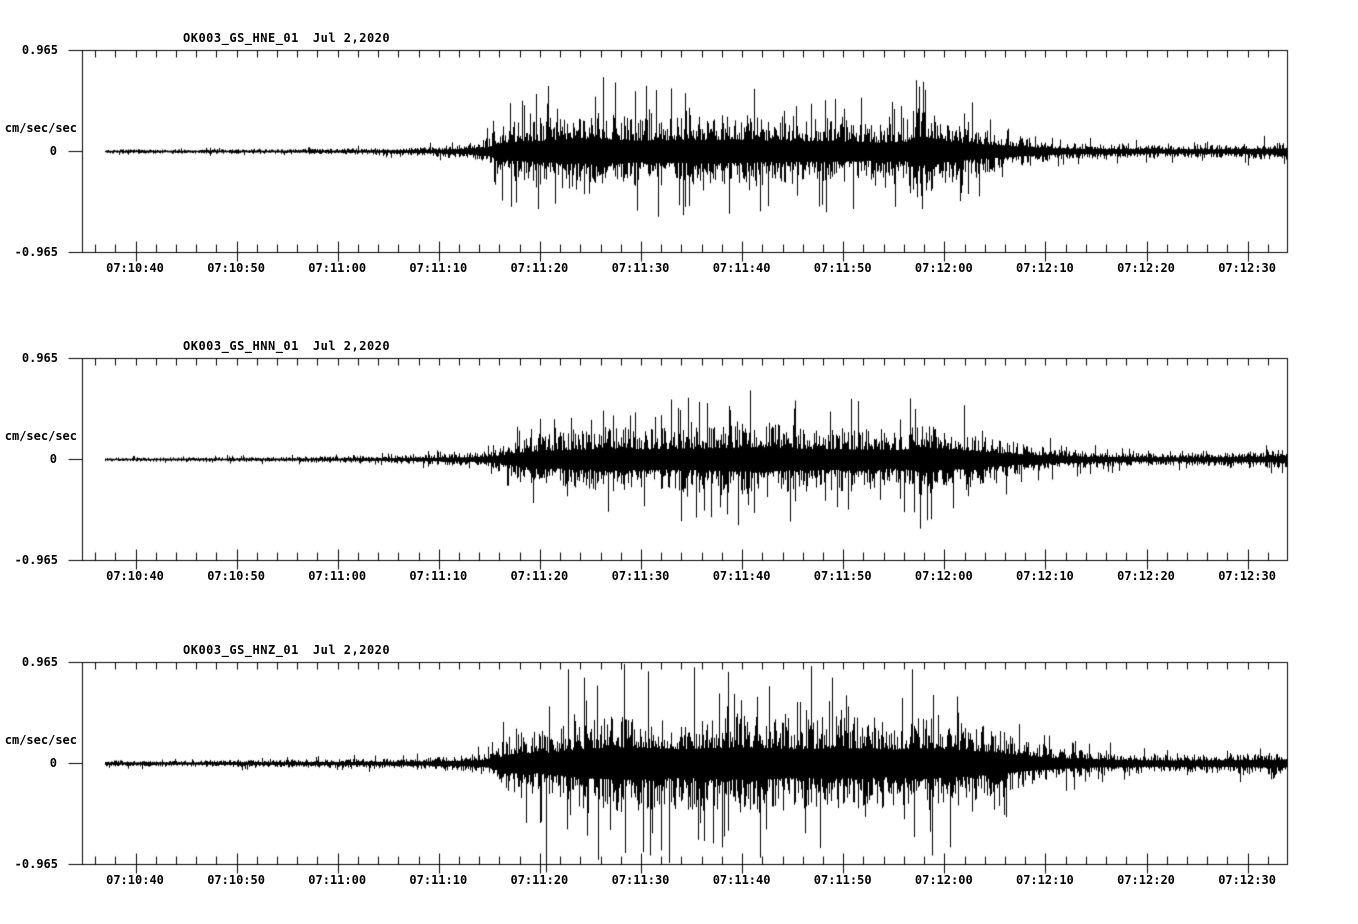  I want to click on station-channel-label: OK003_GS_HNE_01, so click(241, 38).